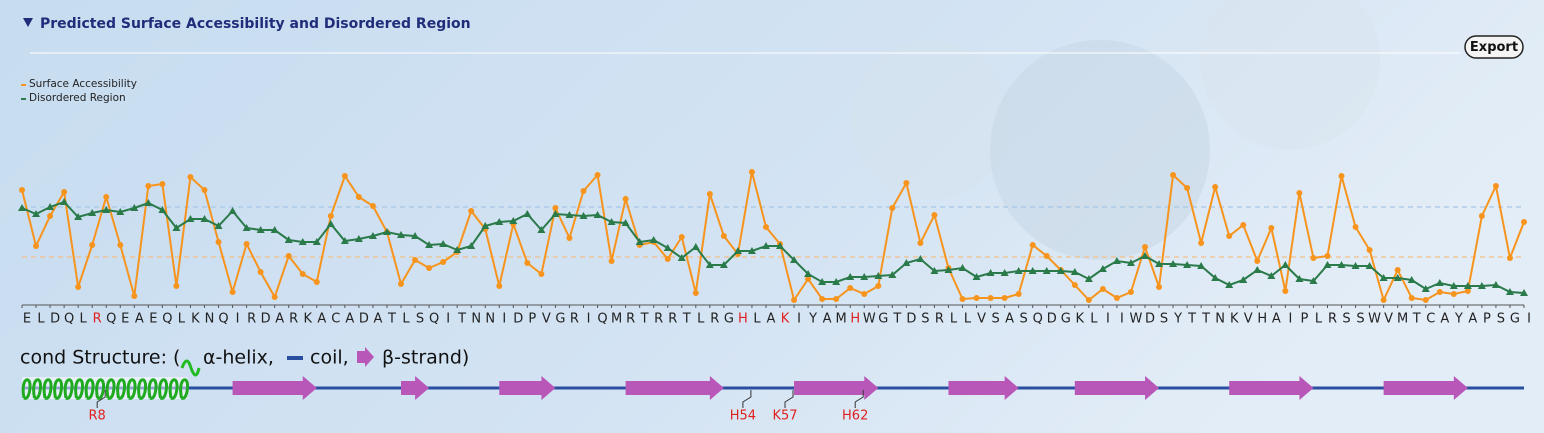  What do you see at coordinates (28, 22) in the screenshot?
I see `collapse-icon` at bounding box center [28, 22].